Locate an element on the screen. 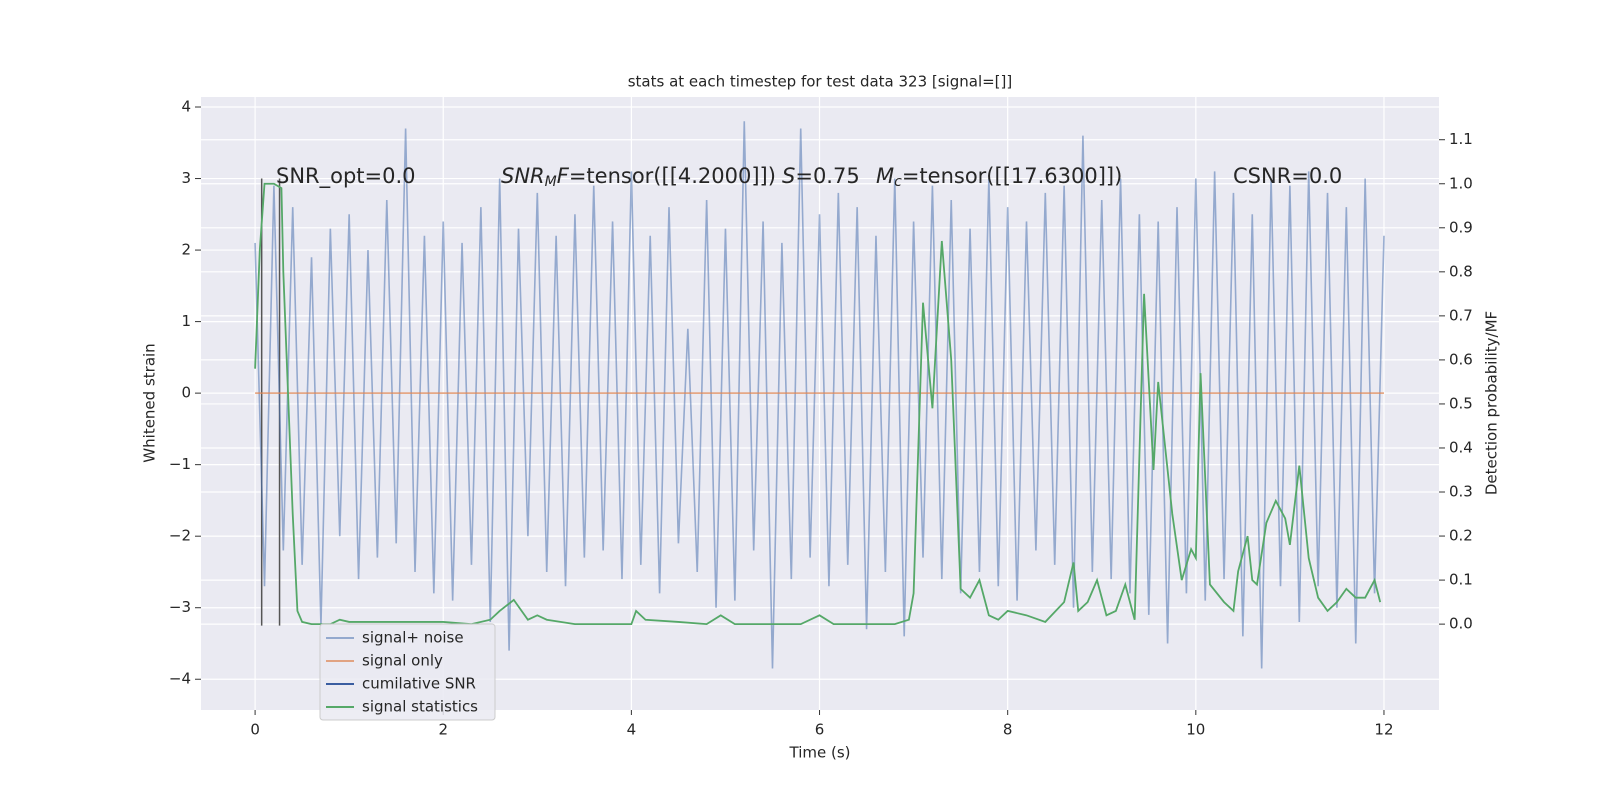 The height and width of the screenshot is (800, 1600). legend-label: signal only is located at coordinates (402, 661).